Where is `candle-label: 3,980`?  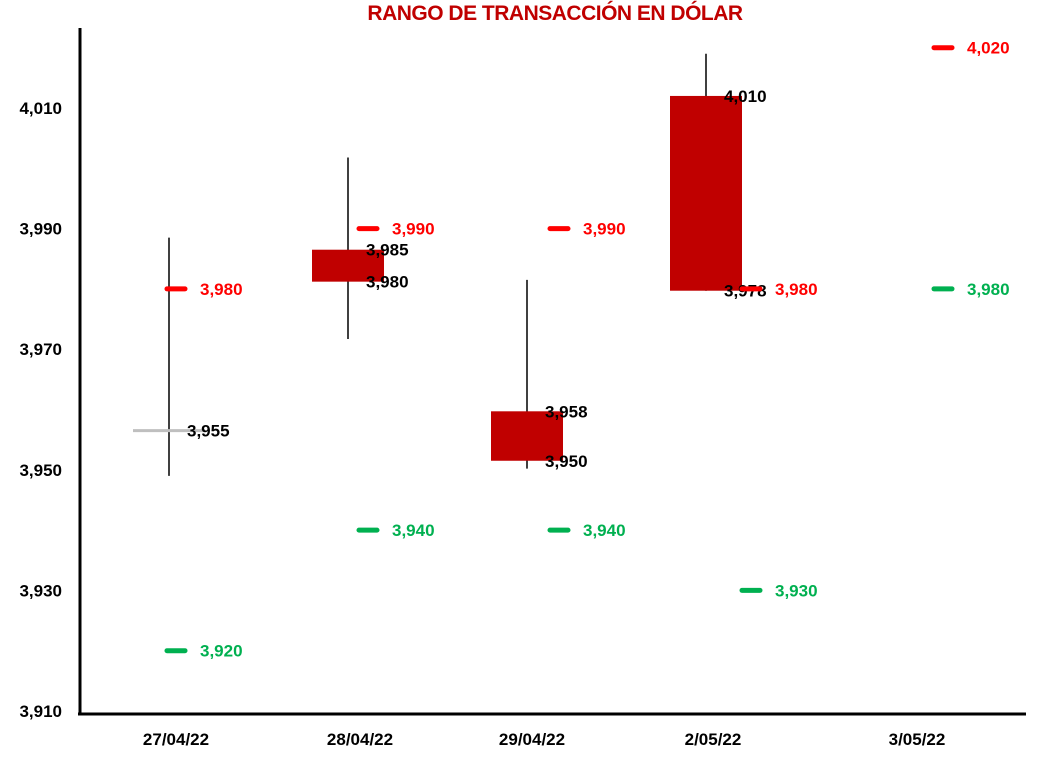
candle-label: 3,980 is located at coordinates (387, 282).